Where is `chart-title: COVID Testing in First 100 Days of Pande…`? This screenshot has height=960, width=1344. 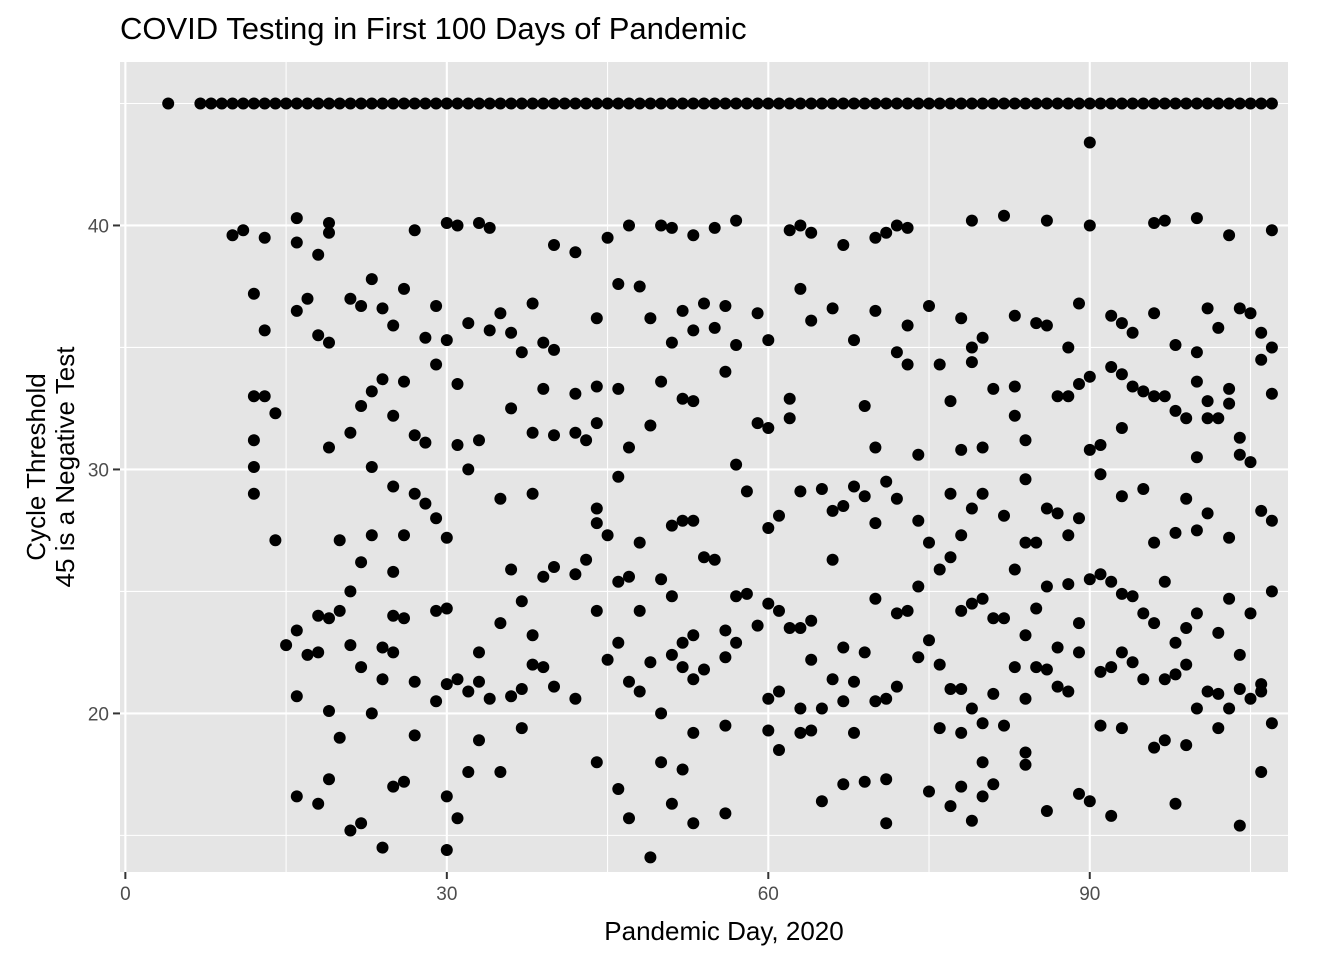
chart-title: COVID Testing in First 100 Days of Pande… is located at coordinates (433, 28).